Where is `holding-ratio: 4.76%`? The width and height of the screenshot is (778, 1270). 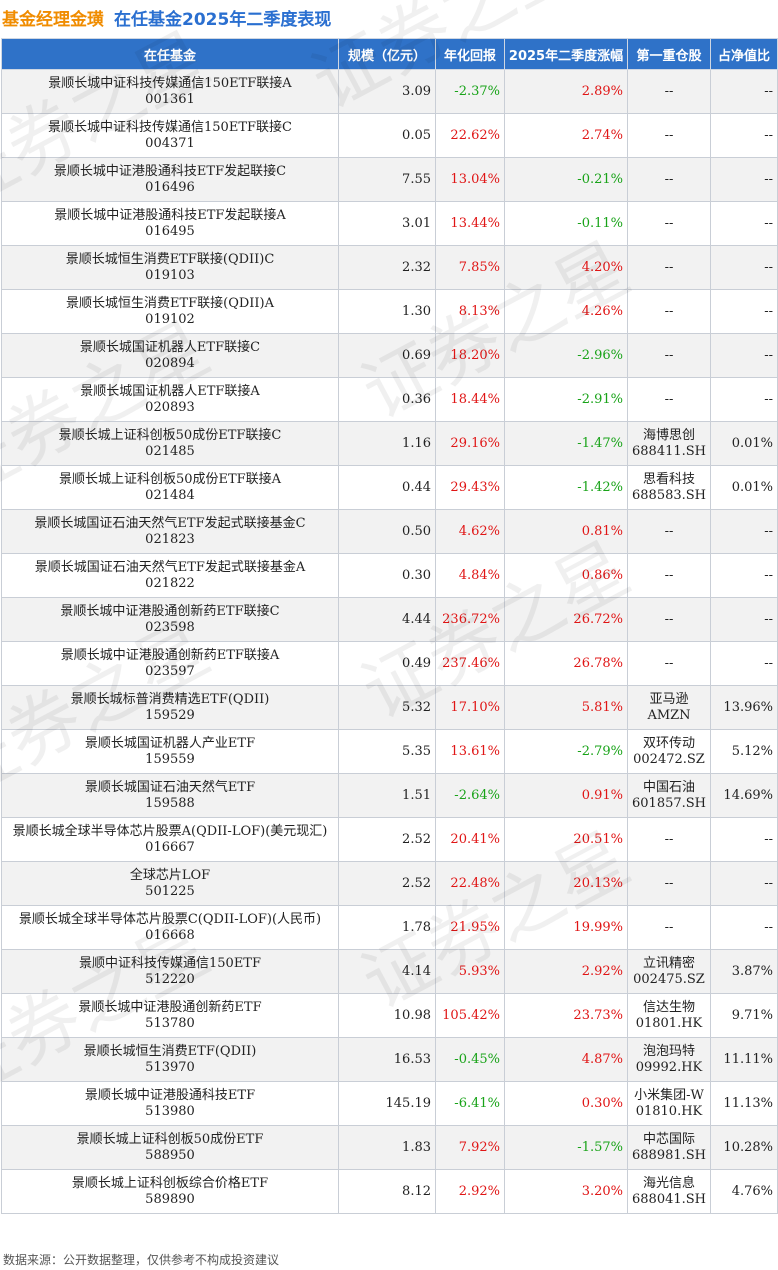 holding-ratio: 4.76% is located at coordinates (744, 1191).